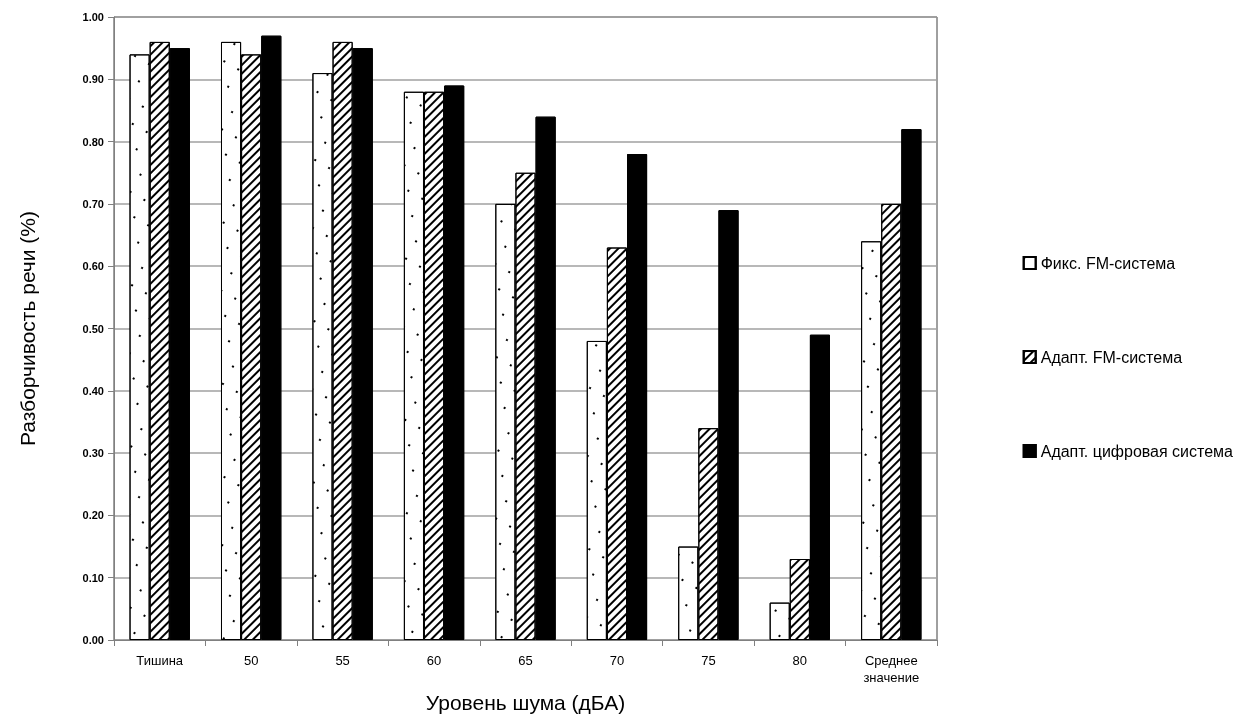 The height and width of the screenshot is (720, 1242). Describe the element at coordinates (93, 515) in the screenshot. I see `y-tick-label: 0.20` at that location.